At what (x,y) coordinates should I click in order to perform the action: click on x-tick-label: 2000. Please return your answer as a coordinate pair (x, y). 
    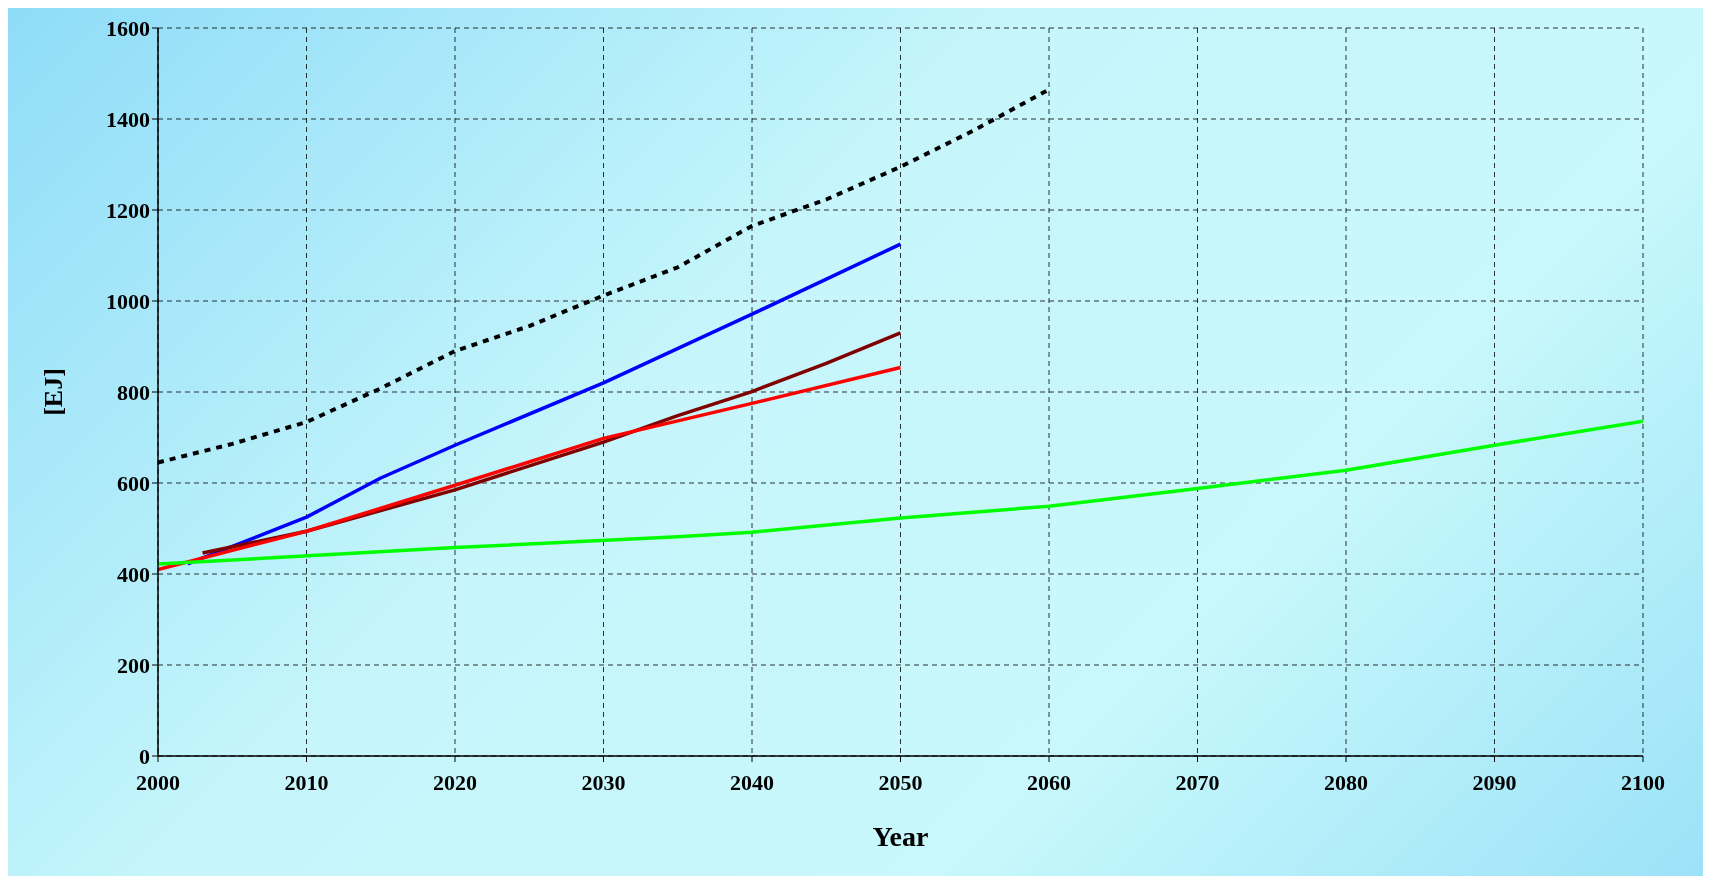
    Looking at the image, I should click on (158, 782).